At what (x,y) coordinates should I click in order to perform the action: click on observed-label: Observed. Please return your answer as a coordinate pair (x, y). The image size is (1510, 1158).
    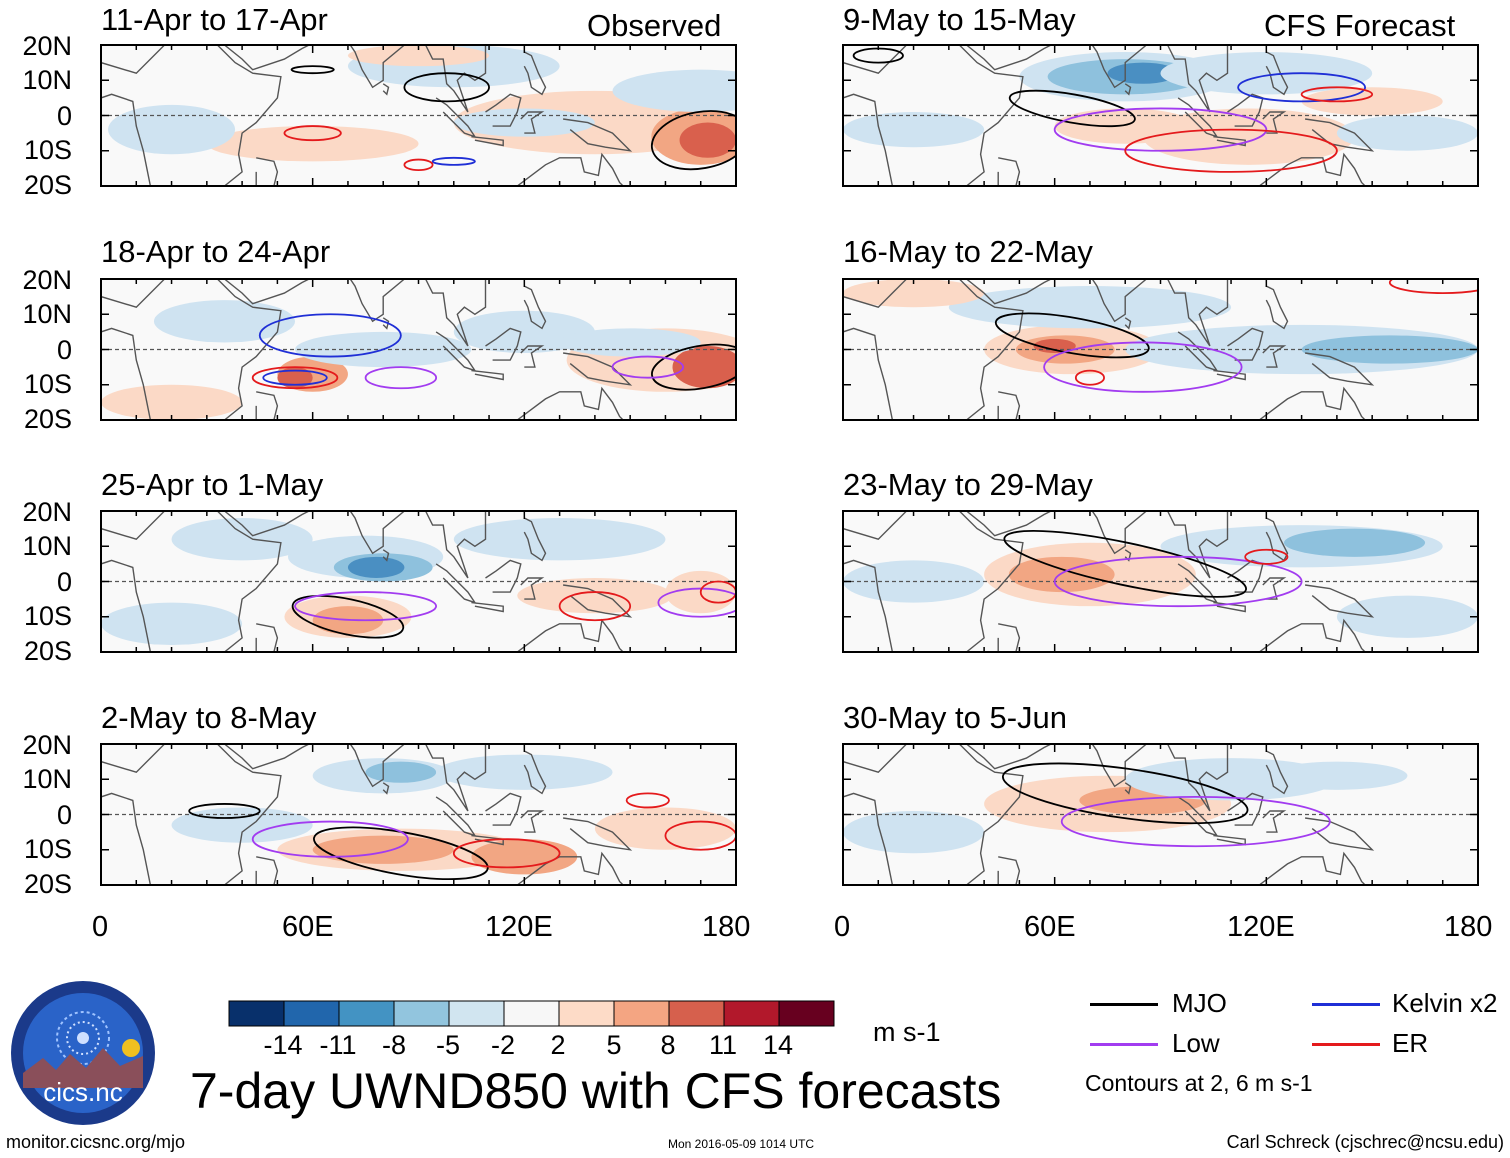
    Looking at the image, I should click on (654, 25).